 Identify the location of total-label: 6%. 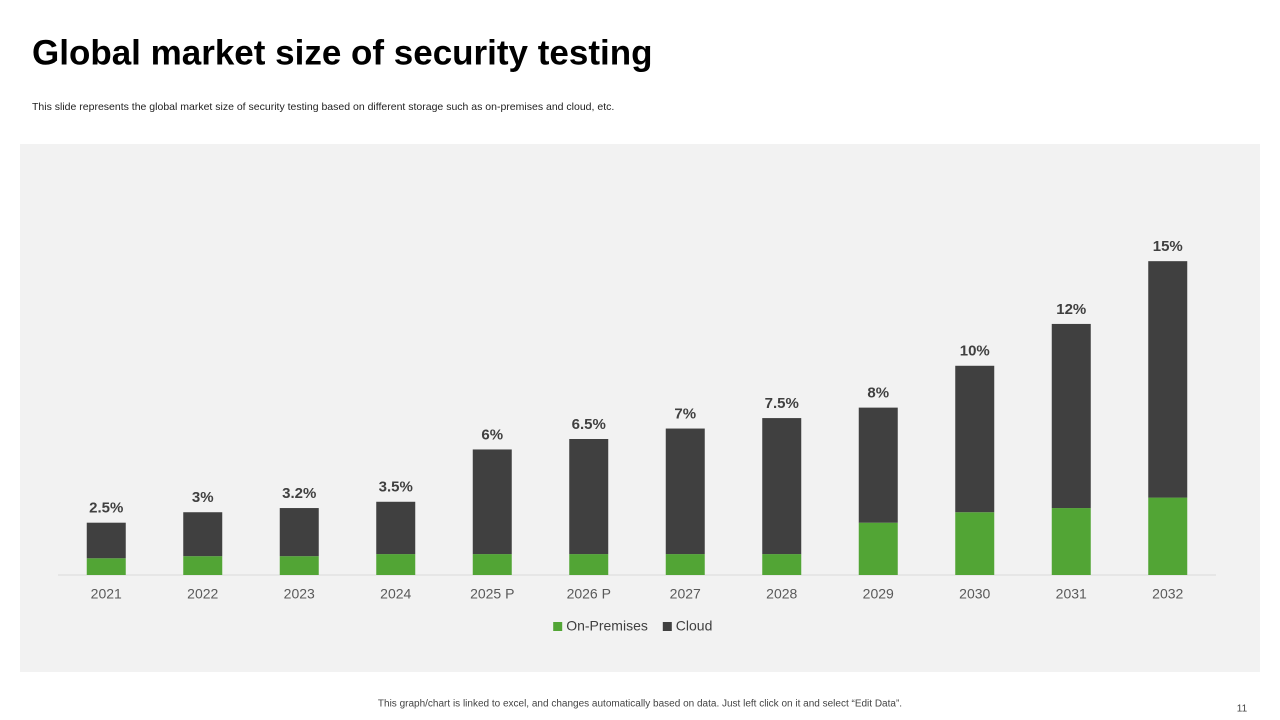
(492, 434).